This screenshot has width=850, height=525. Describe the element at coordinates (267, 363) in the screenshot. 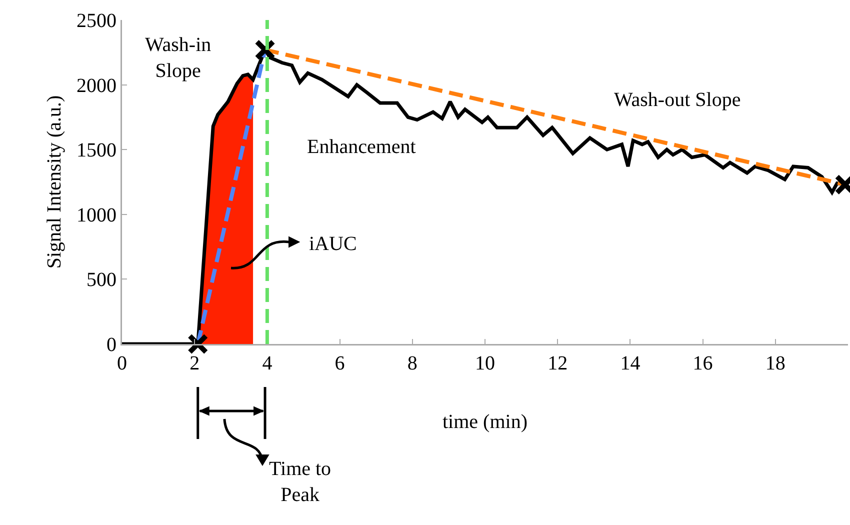

I see `x-tick-label: 4` at that location.